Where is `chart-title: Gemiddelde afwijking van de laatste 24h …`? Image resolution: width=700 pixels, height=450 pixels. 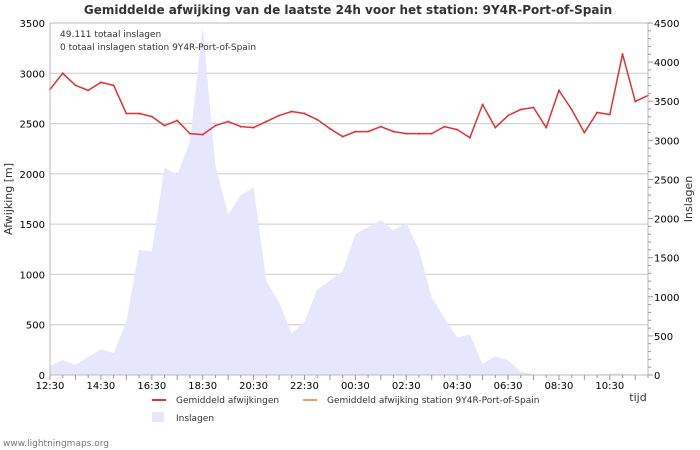
chart-title: Gemiddelde afwijking van de laatste 24h … is located at coordinates (348, 10).